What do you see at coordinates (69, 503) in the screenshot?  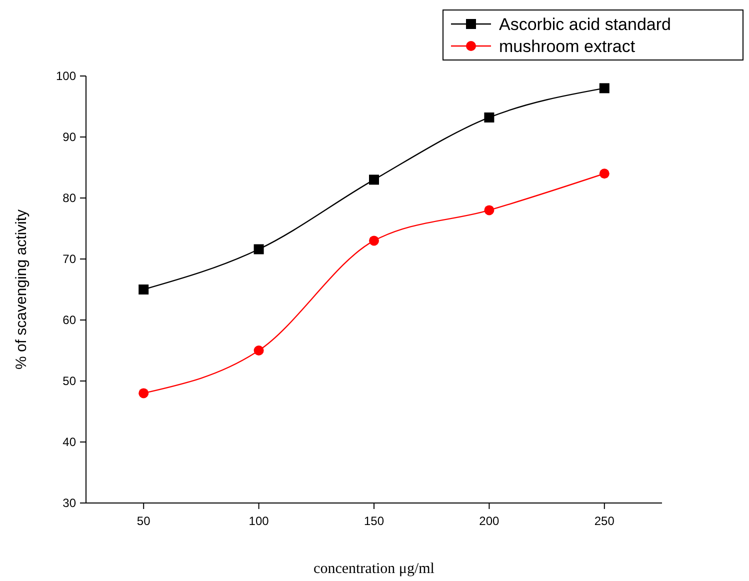 I see `y-tick-label: 30` at bounding box center [69, 503].